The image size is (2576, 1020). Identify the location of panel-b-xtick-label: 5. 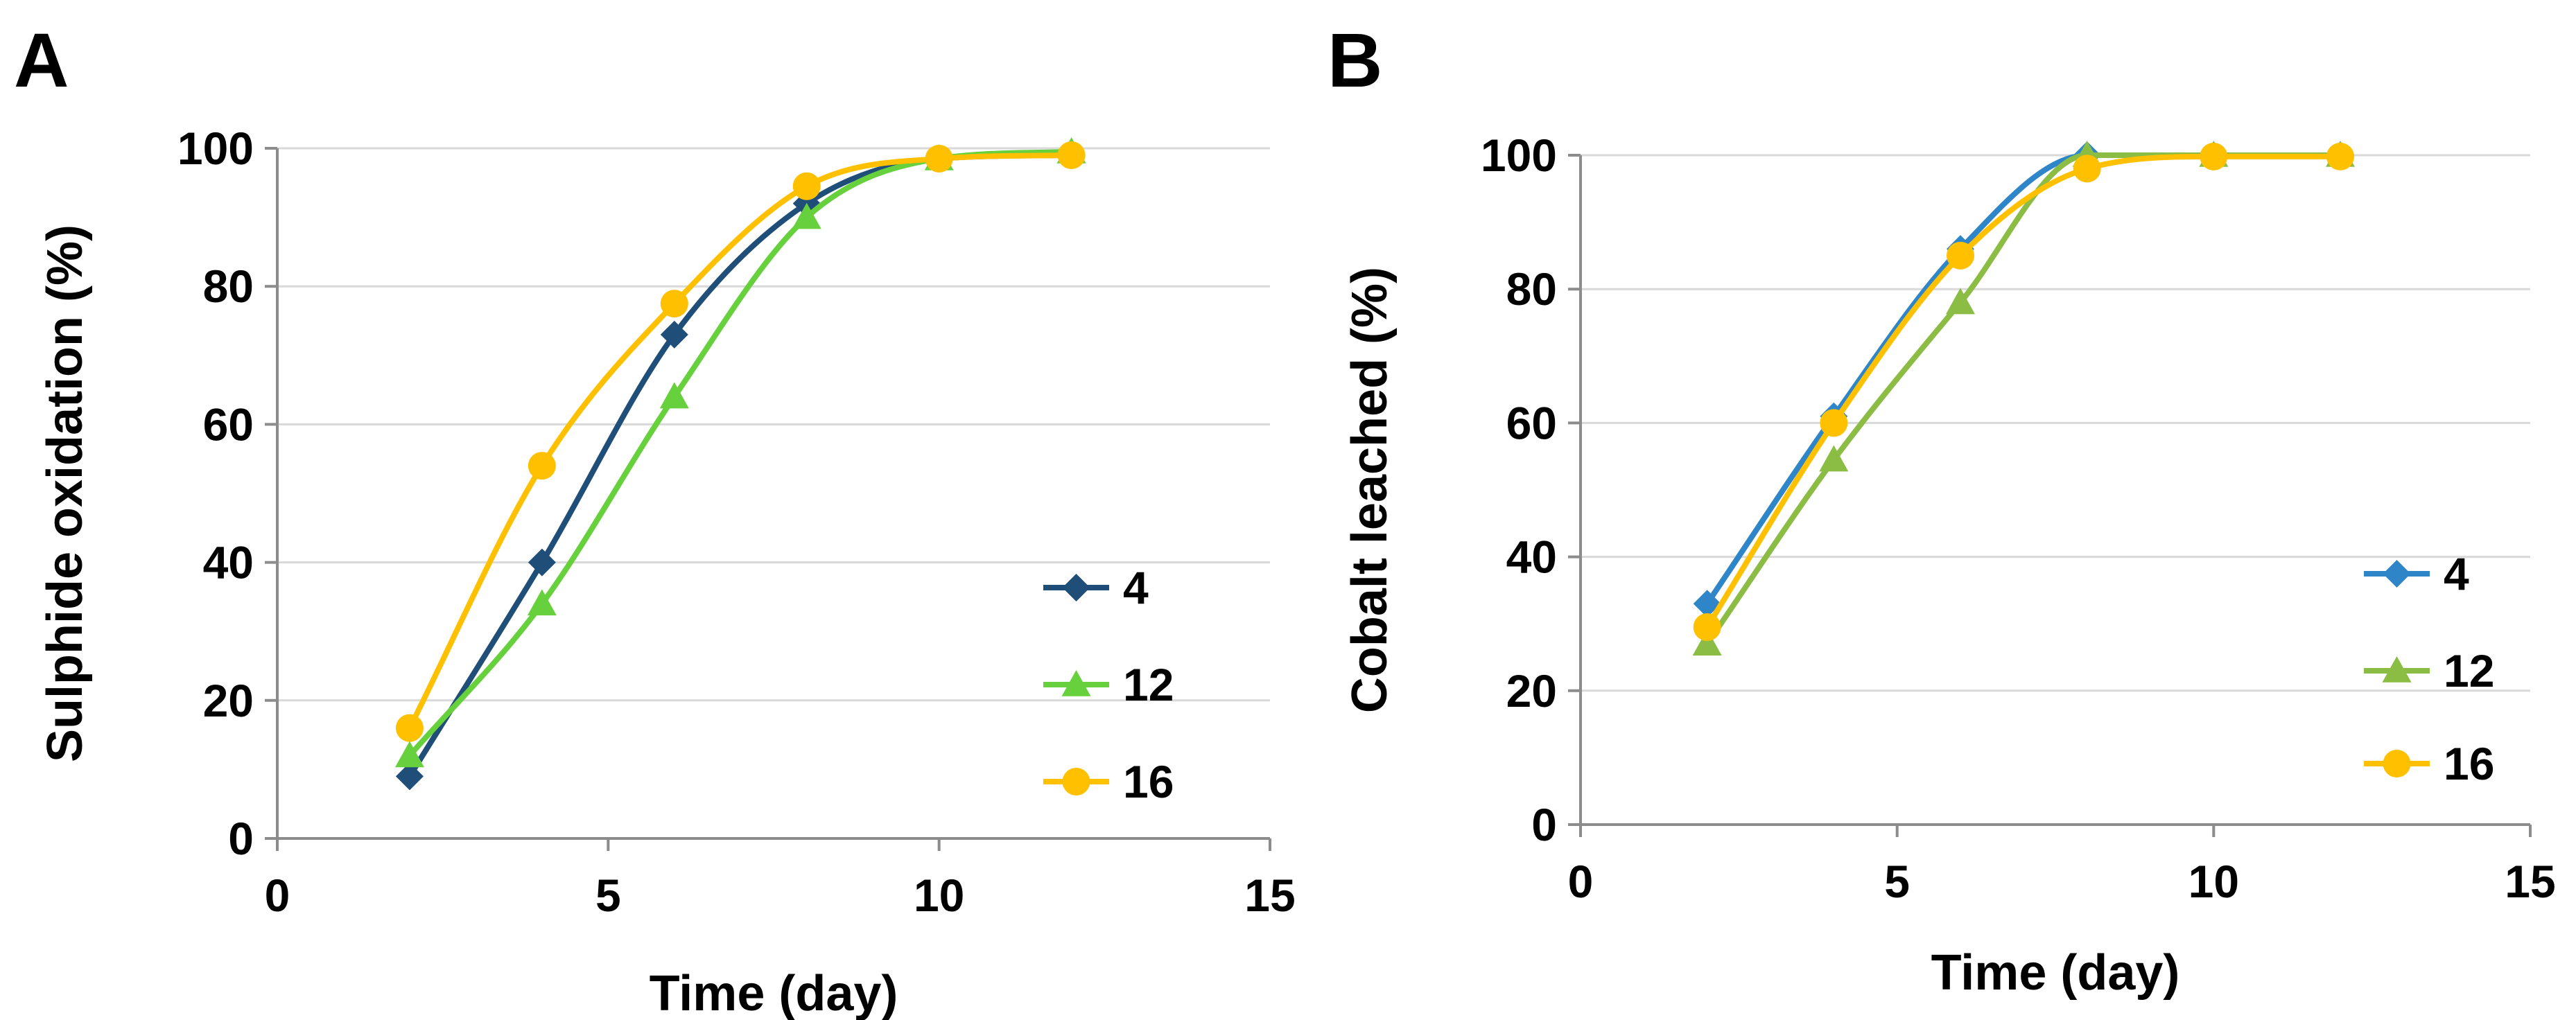
(1897, 881).